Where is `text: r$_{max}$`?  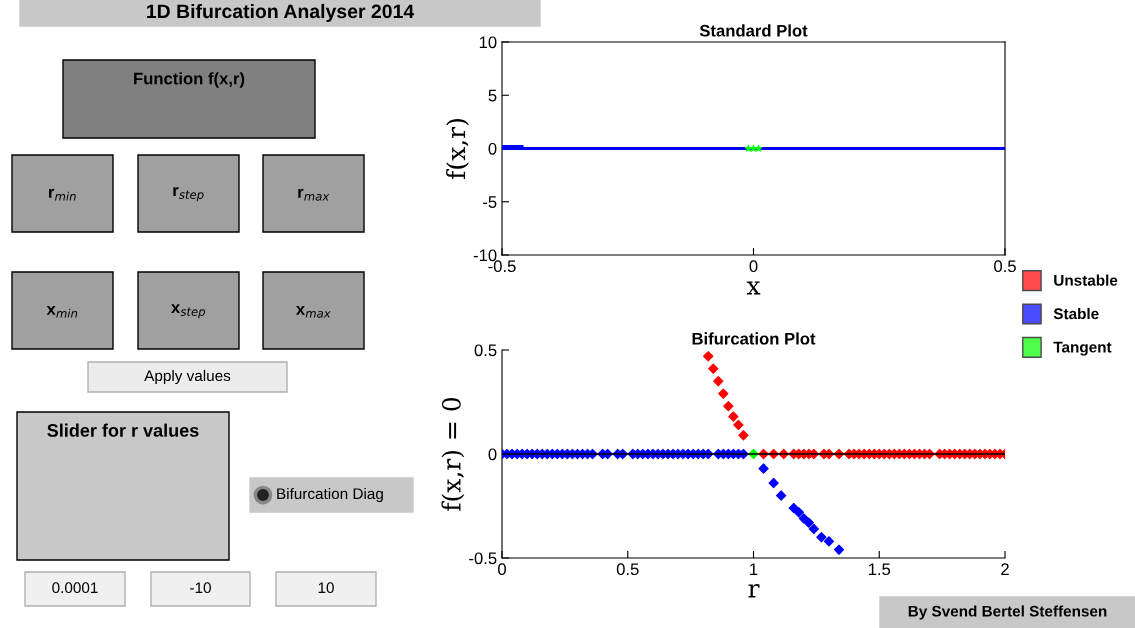
text: r$_{max}$ is located at coordinates (314, 194).